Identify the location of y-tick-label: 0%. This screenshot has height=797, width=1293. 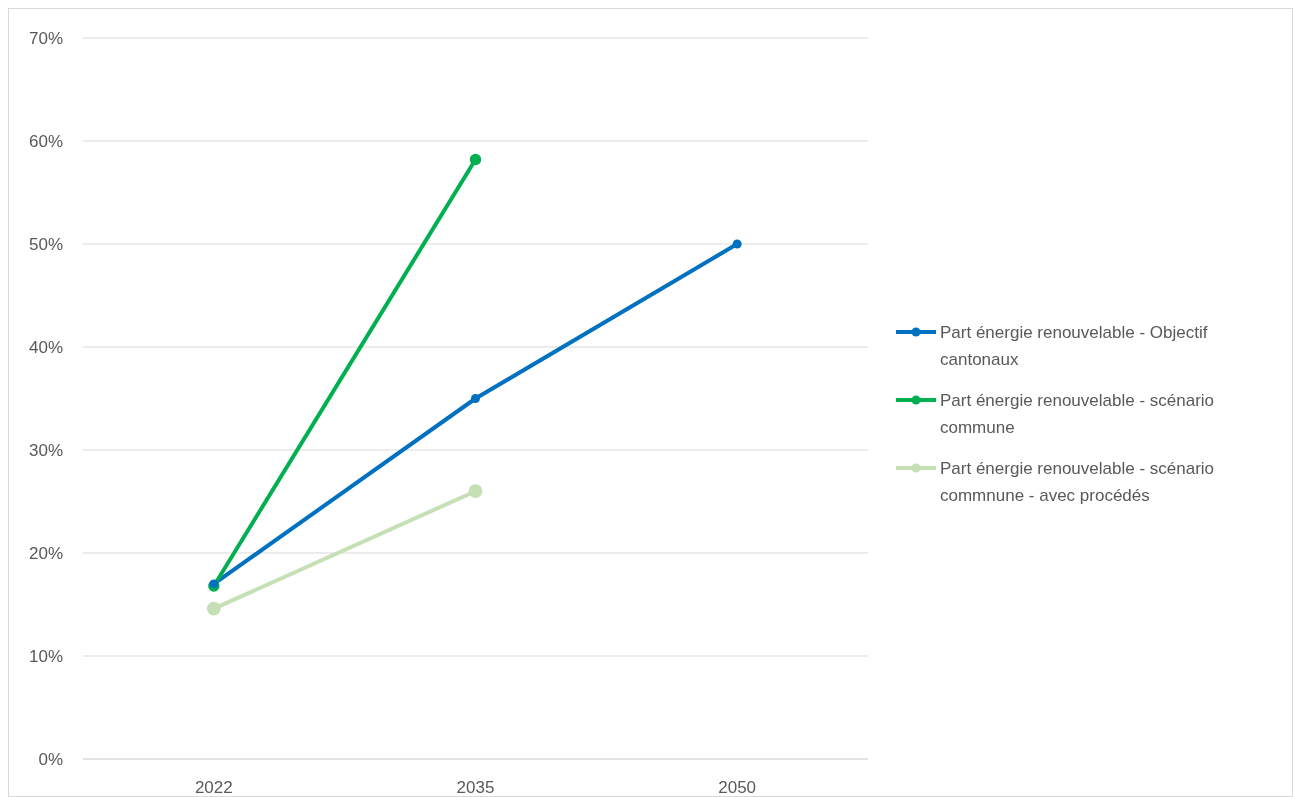
(50, 759).